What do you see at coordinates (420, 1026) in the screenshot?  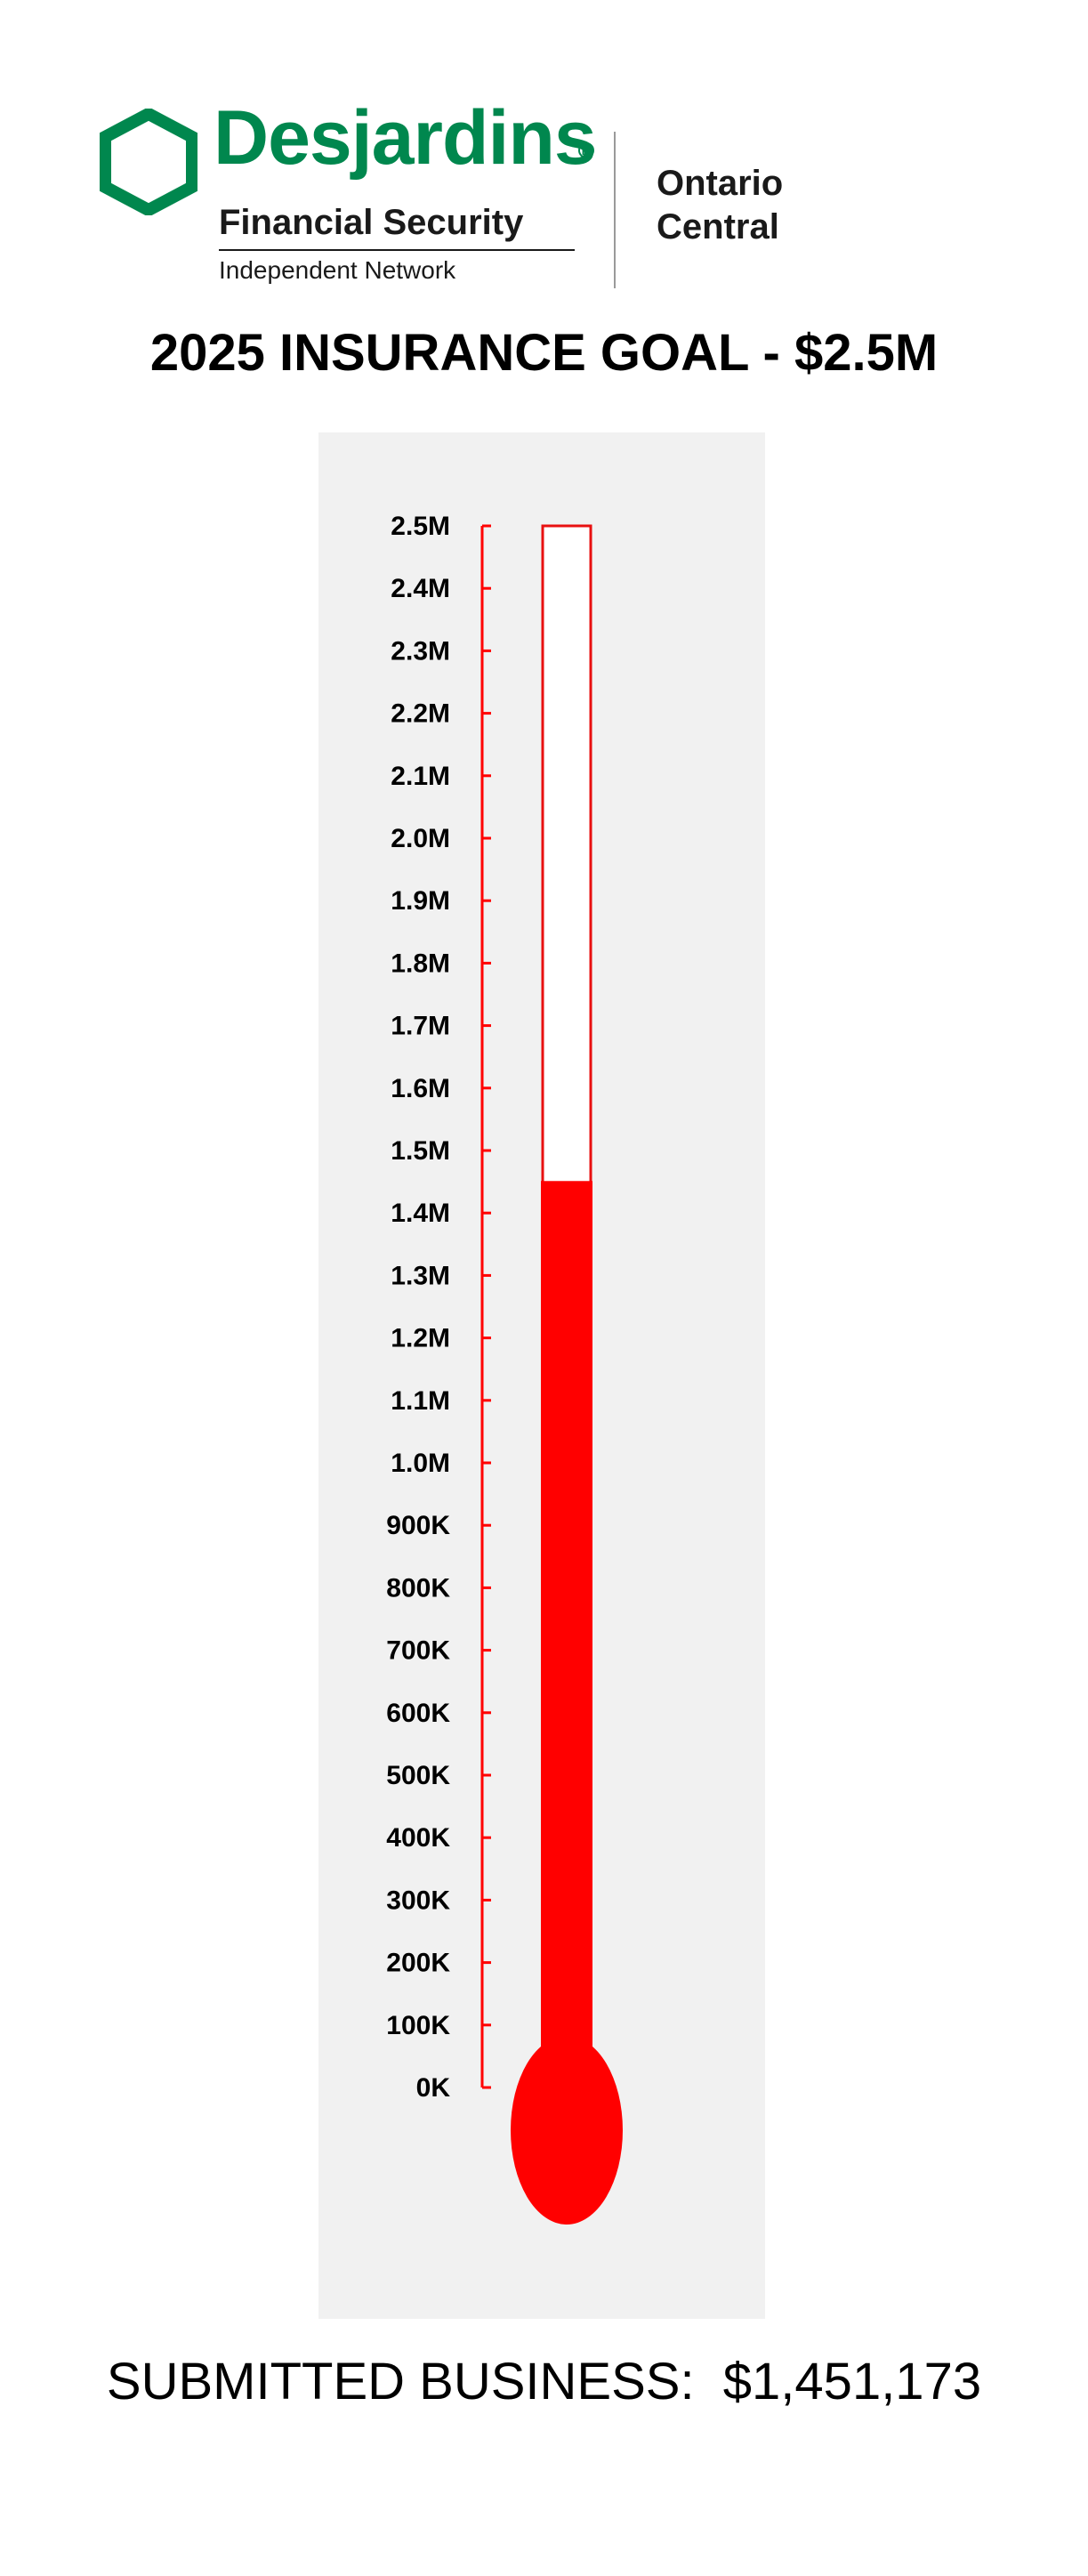 I see `scale-tick-label: 1.7M` at bounding box center [420, 1026].